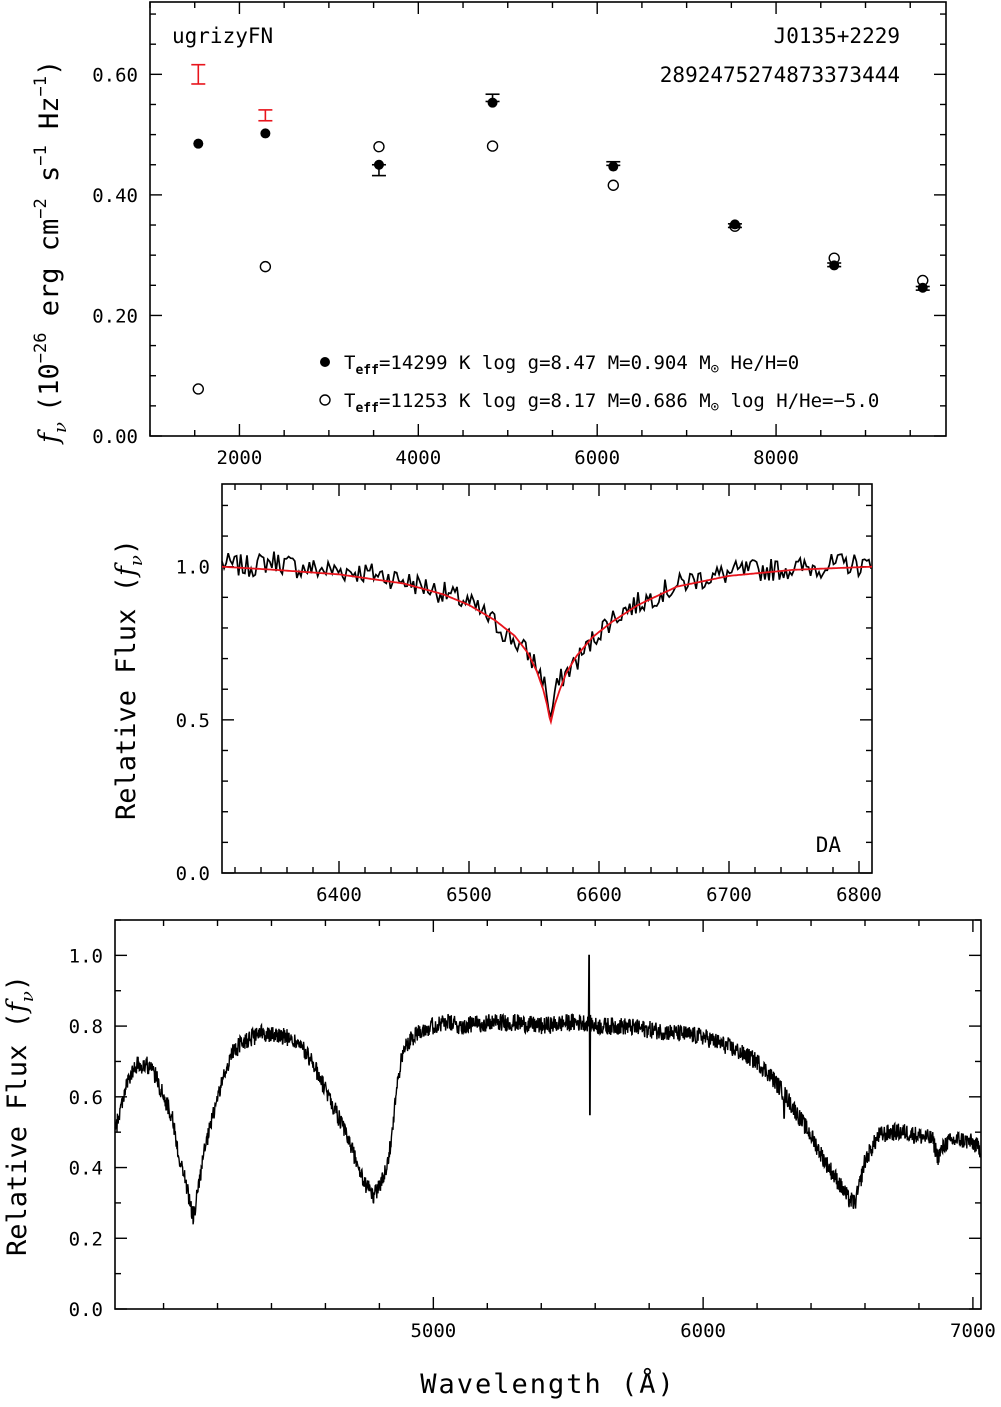 The image size is (1001, 1407). I want to click on halpha-x-tick-labels: 6400 6500 6600 6700 6800, so click(599, 895).